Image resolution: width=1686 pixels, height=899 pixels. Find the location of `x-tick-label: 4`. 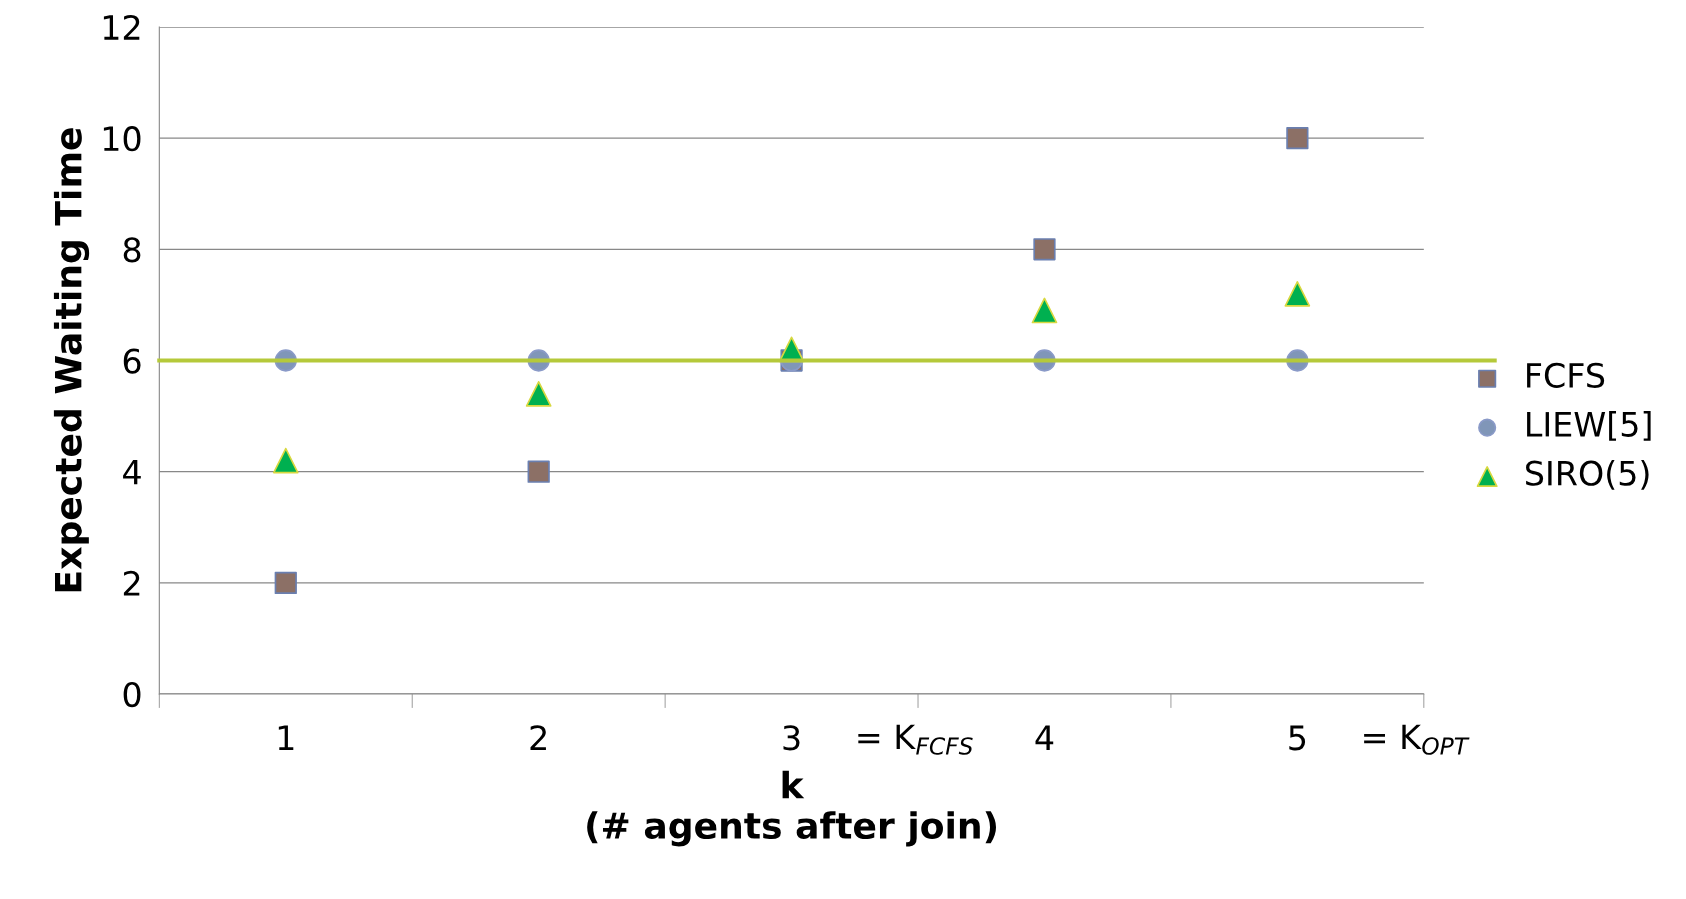

x-tick-label: 4 is located at coordinates (1044, 737).